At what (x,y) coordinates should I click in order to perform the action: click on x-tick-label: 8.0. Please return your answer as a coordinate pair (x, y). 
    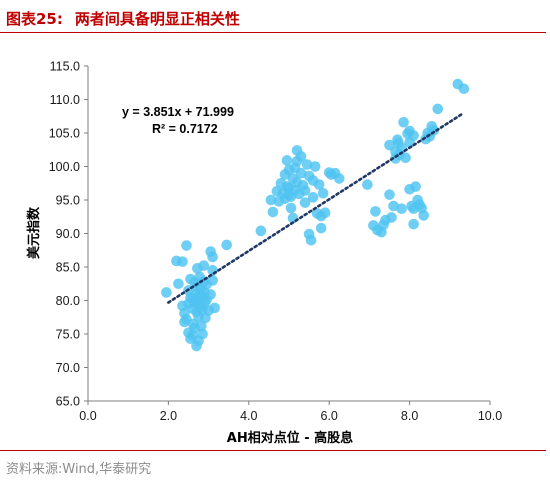
    Looking at the image, I should click on (409, 416).